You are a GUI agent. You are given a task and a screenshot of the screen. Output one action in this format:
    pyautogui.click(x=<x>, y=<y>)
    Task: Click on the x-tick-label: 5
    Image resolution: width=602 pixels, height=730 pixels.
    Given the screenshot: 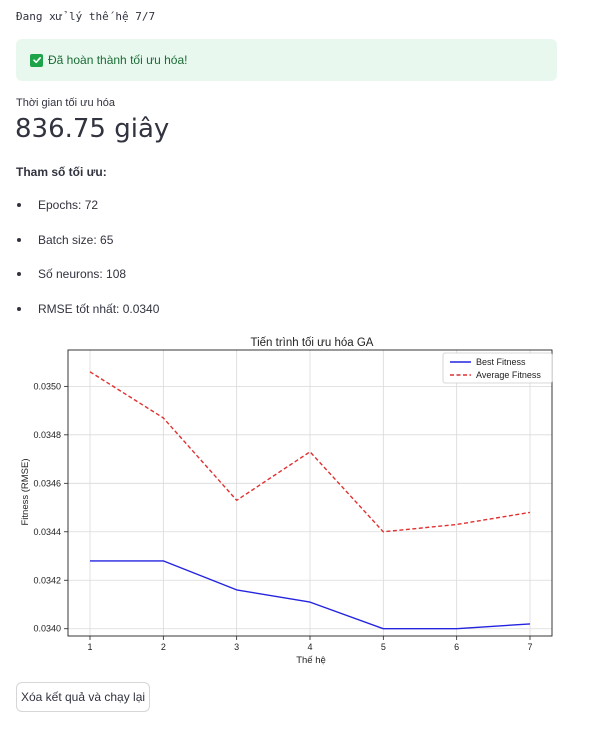 What is the action you would take?
    pyautogui.click(x=383, y=647)
    